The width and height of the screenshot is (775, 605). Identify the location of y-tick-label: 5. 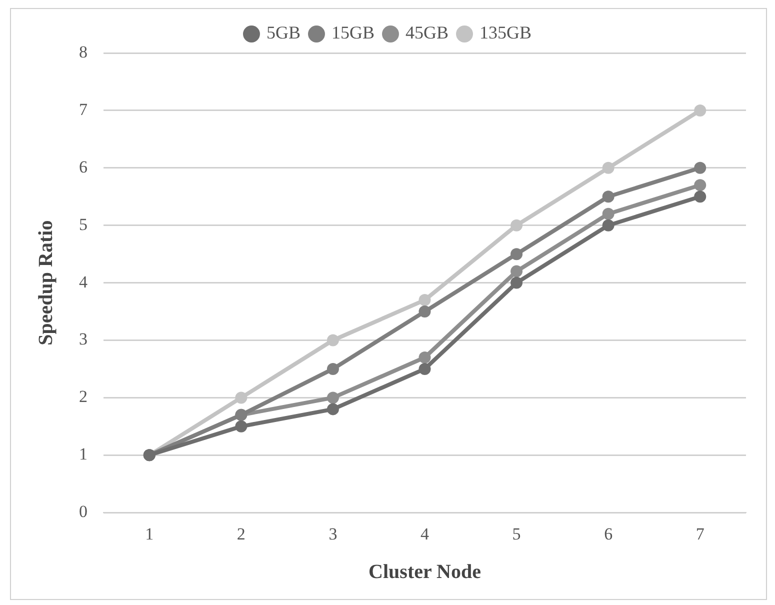
(83, 224).